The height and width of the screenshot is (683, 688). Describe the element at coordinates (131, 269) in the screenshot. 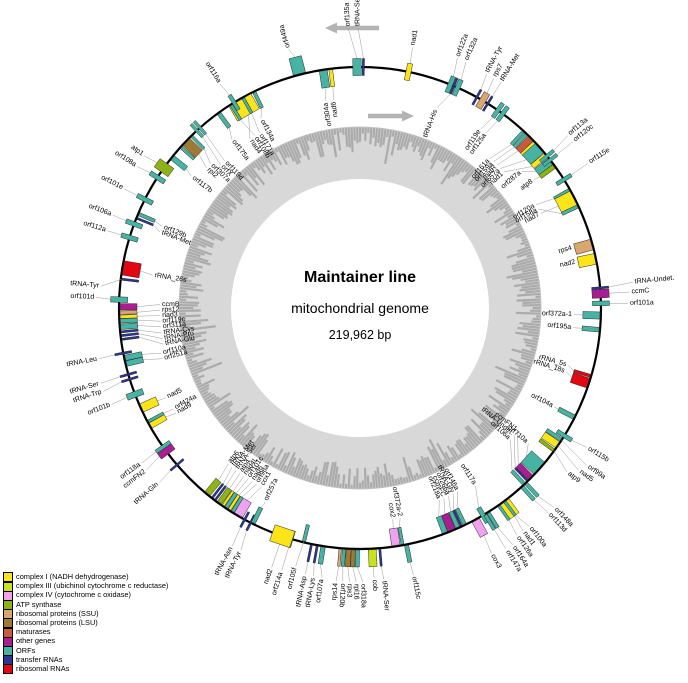

I see `gene-block-rRNA_26s` at that location.